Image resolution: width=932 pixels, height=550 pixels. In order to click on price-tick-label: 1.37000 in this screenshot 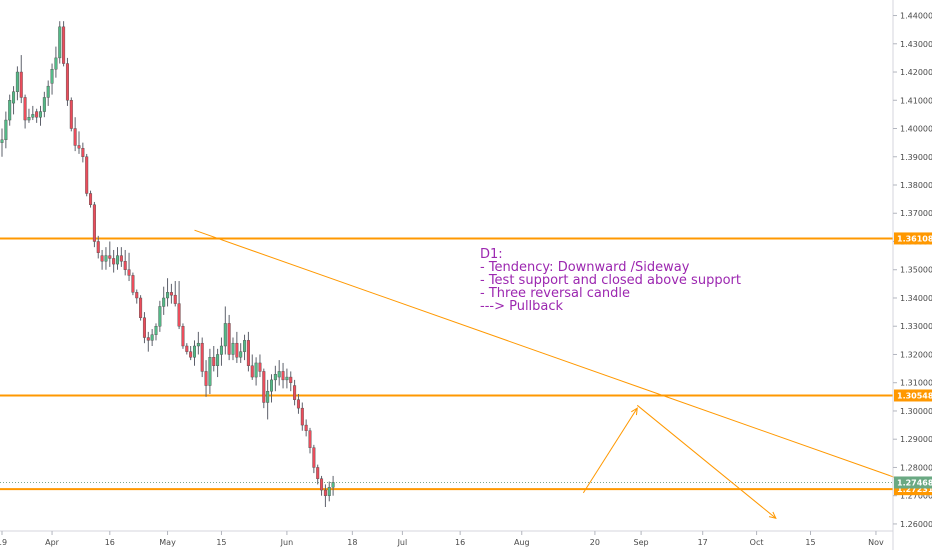, I will do `click(916, 213)`.